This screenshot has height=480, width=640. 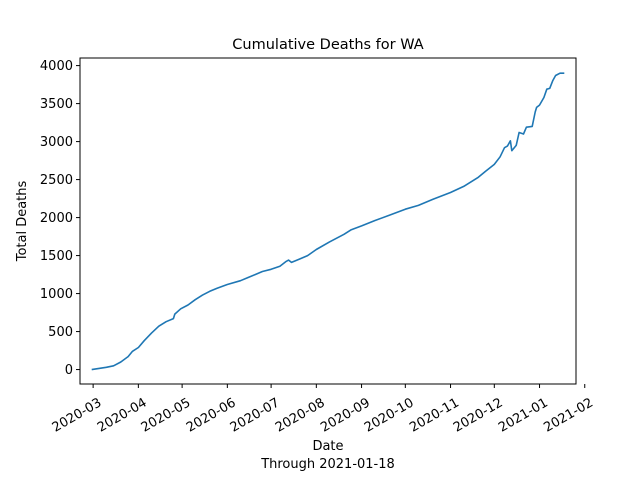 What do you see at coordinates (255, 415) in the screenshot?
I see `x-tick-label: 2020-07` at bounding box center [255, 415].